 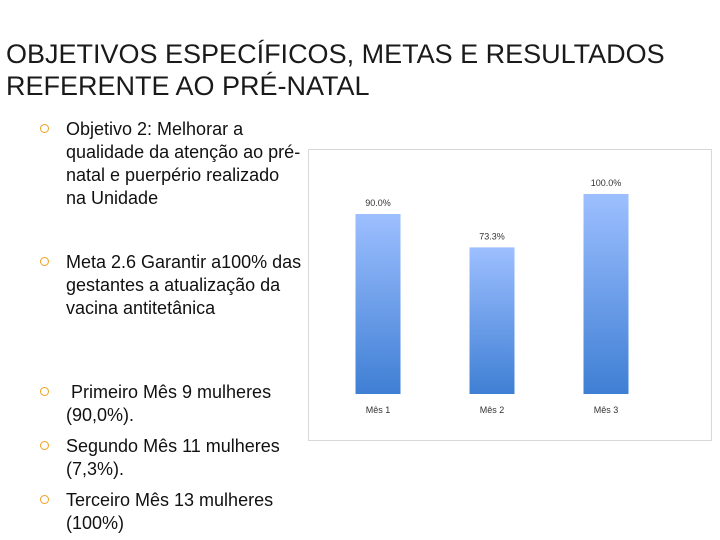 I want to click on chart-category-labels: Mês 1 Mês 2 Mês 3, so click(x=492, y=410).